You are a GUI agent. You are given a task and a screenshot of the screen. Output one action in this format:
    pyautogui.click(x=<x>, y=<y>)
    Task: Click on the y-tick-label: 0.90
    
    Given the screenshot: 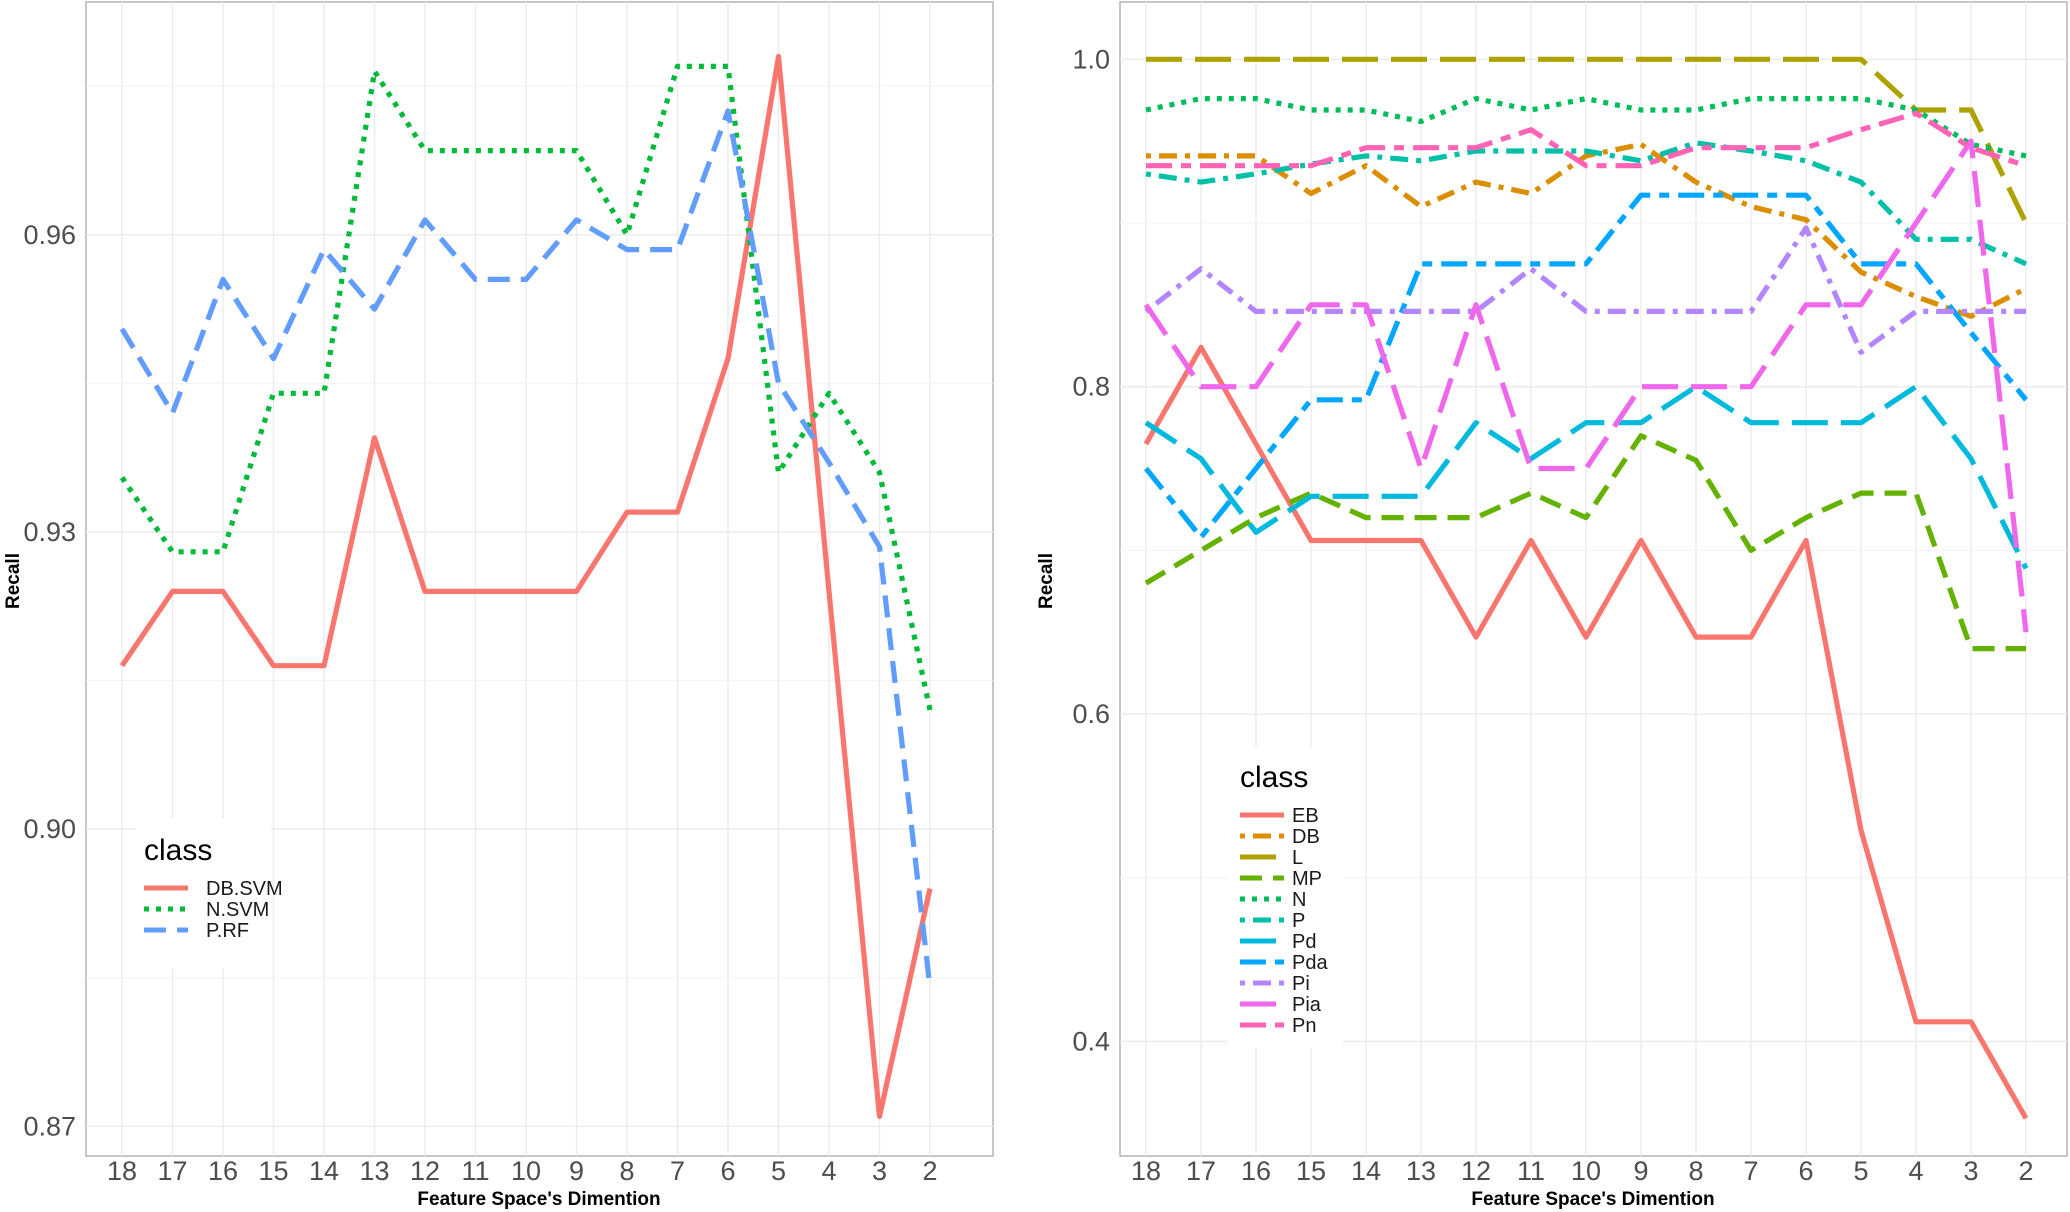 What is the action you would take?
    pyautogui.click(x=49, y=829)
    